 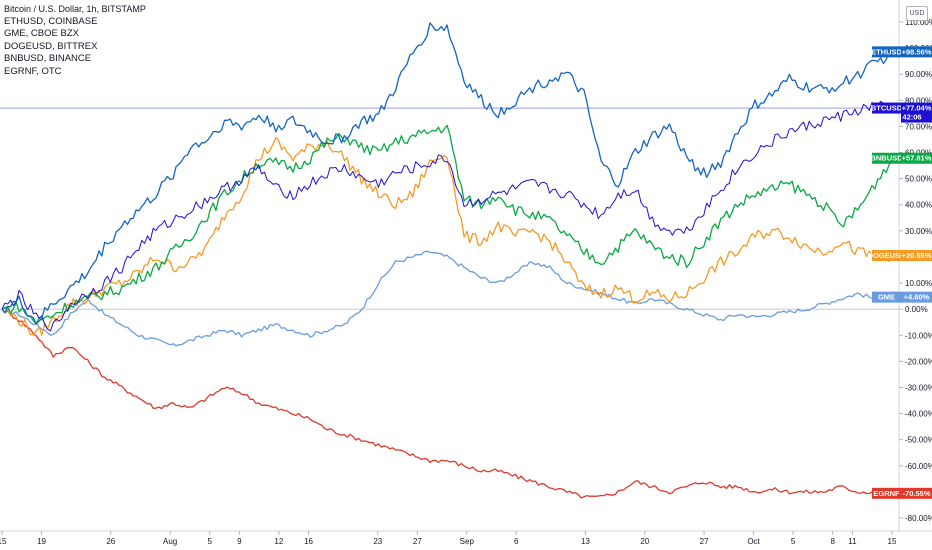 I want to click on x-tick-label: 20, so click(x=644, y=541).